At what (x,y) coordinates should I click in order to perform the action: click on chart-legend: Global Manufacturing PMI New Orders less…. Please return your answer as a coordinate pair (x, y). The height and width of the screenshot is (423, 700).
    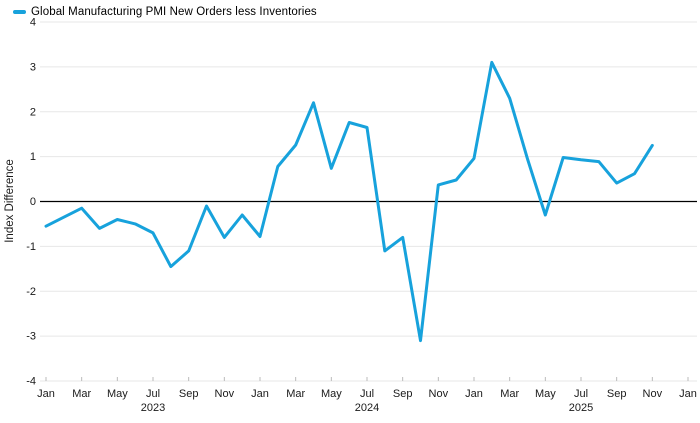
    Looking at the image, I should click on (165, 12).